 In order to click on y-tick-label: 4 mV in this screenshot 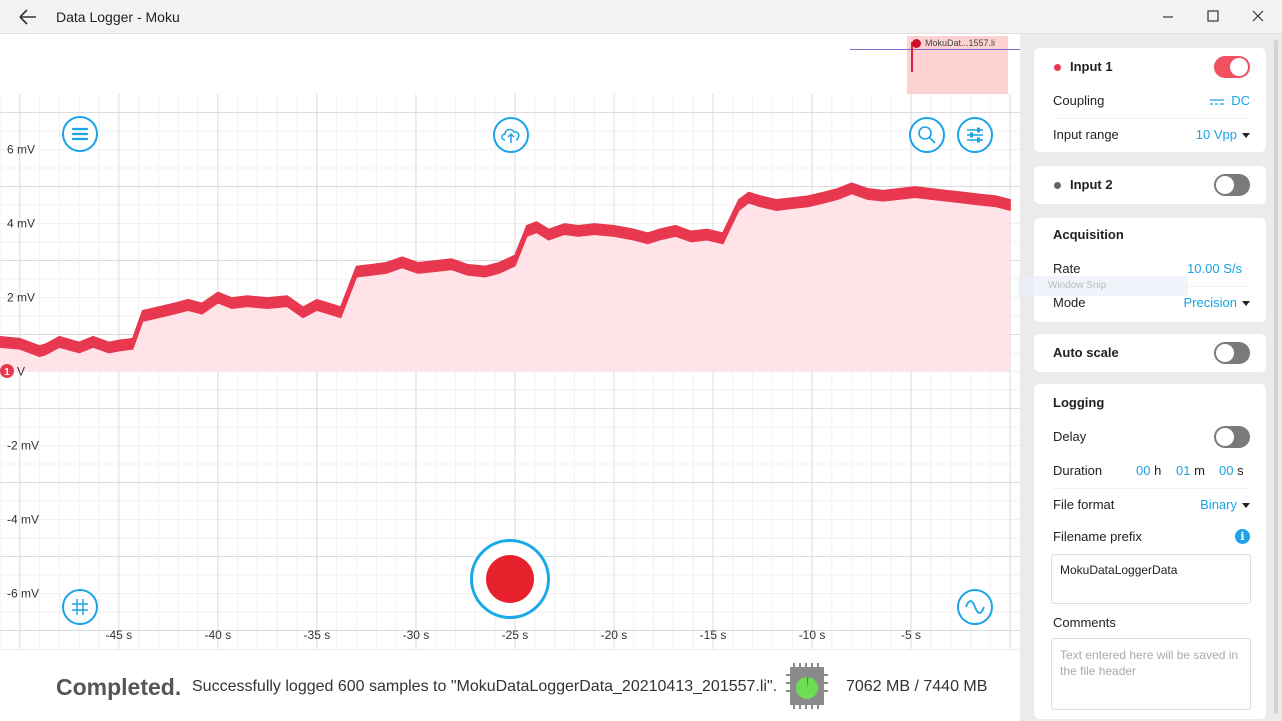, I will do `click(21, 224)`.